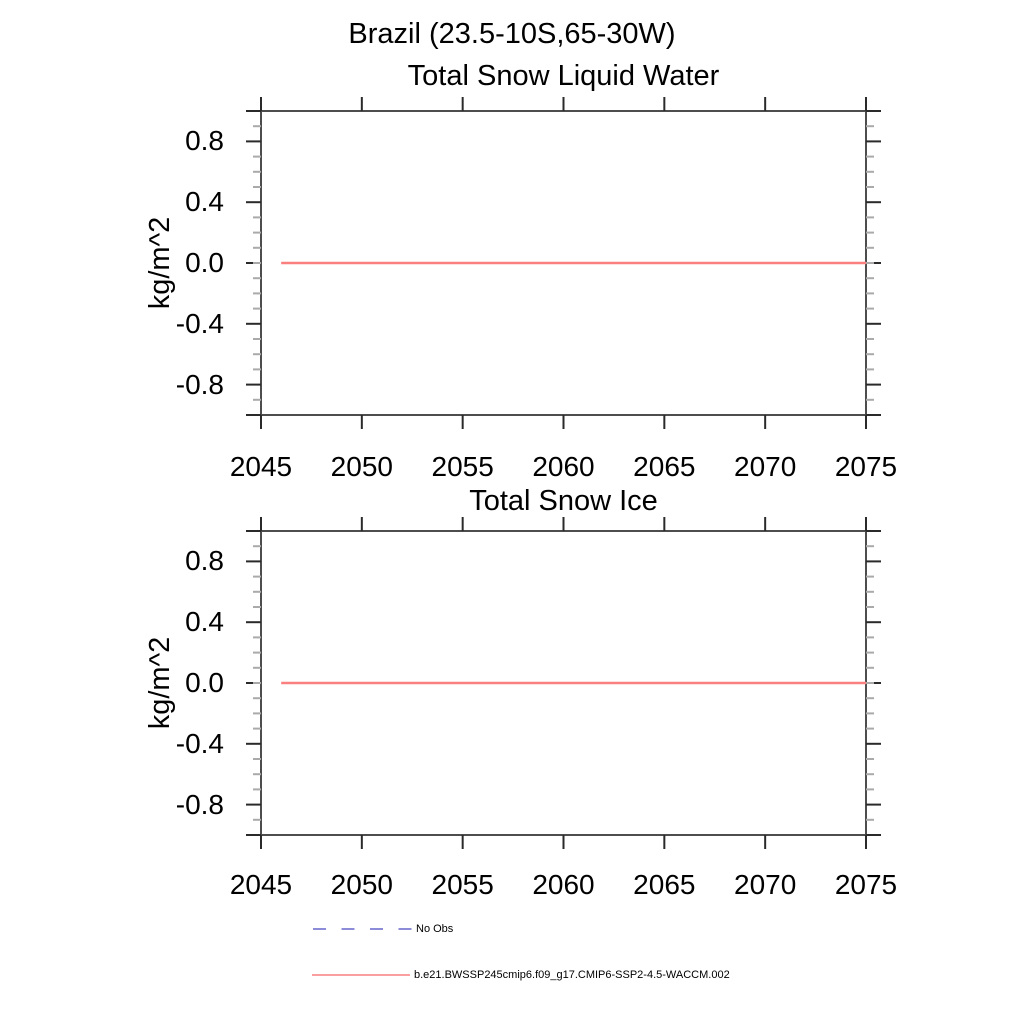  Describe the element at coordinates (435, 929) in the screenshot. I see `legend-label-no-obs: No Obs` at that location.